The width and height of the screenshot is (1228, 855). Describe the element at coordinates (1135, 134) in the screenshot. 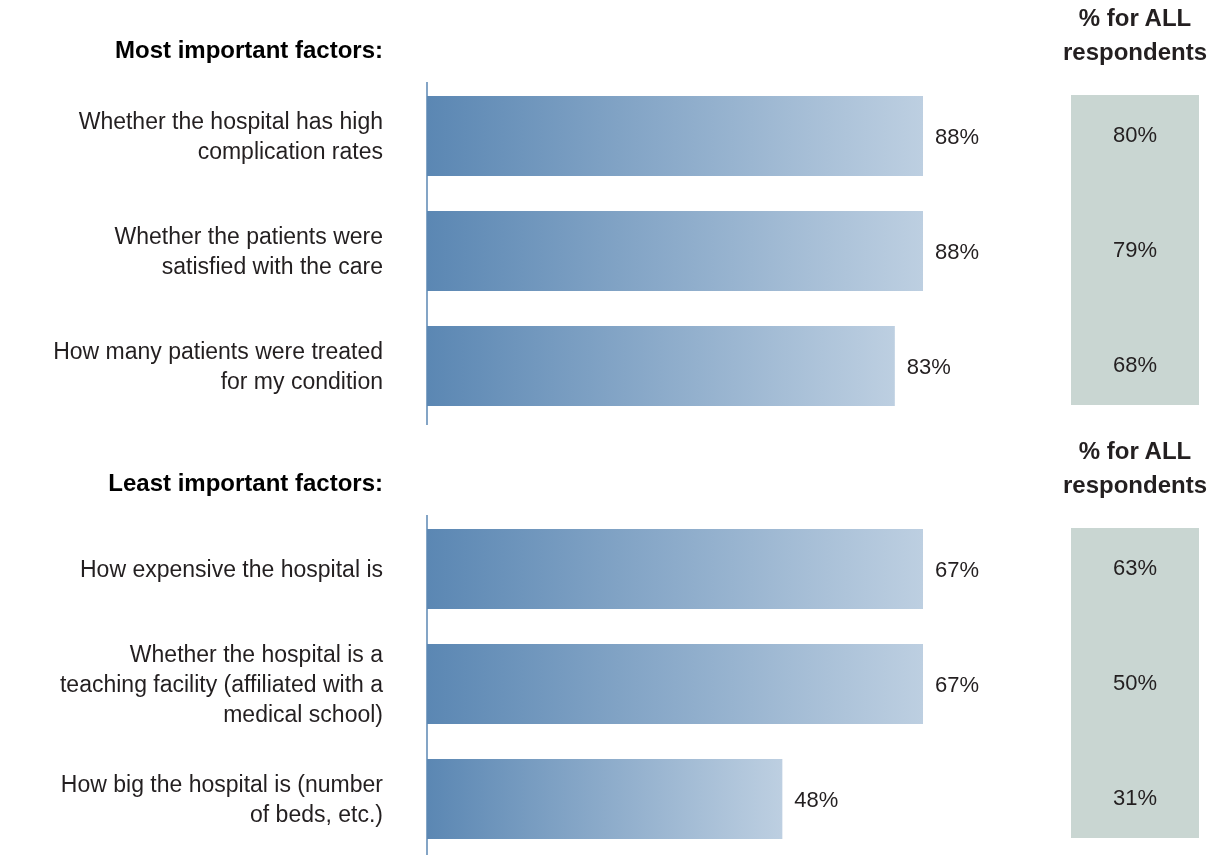

I see `data-label: 80%` at that location.